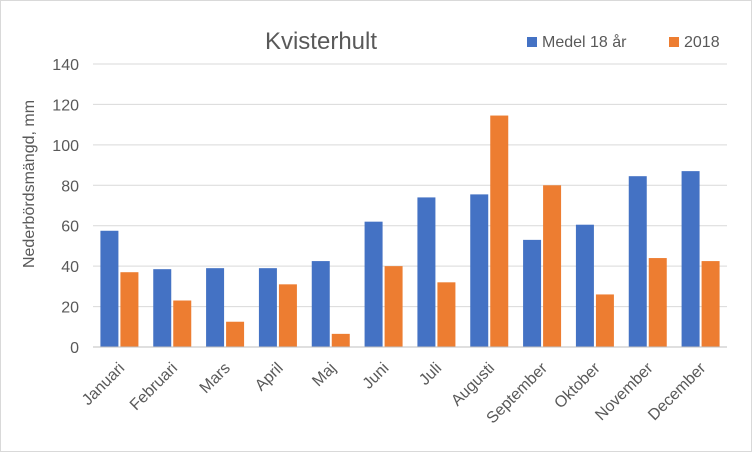 The image size is (752, 456). Describe the element at coordinates (215, 307) in the screenshot. I see `bar-medel-mars` at that location.